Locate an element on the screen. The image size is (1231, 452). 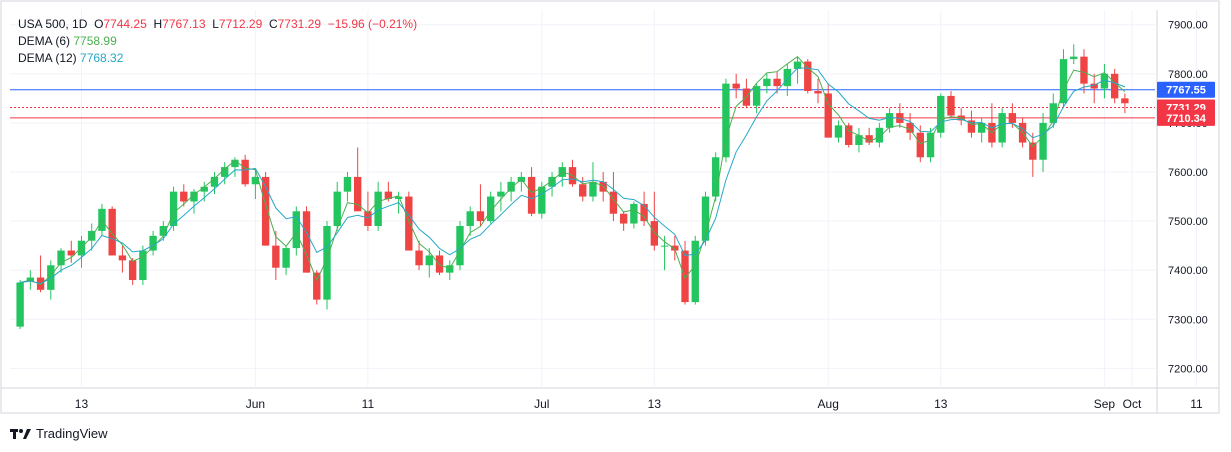
close-value: 7731.29 is located at coordinates (299, 24).